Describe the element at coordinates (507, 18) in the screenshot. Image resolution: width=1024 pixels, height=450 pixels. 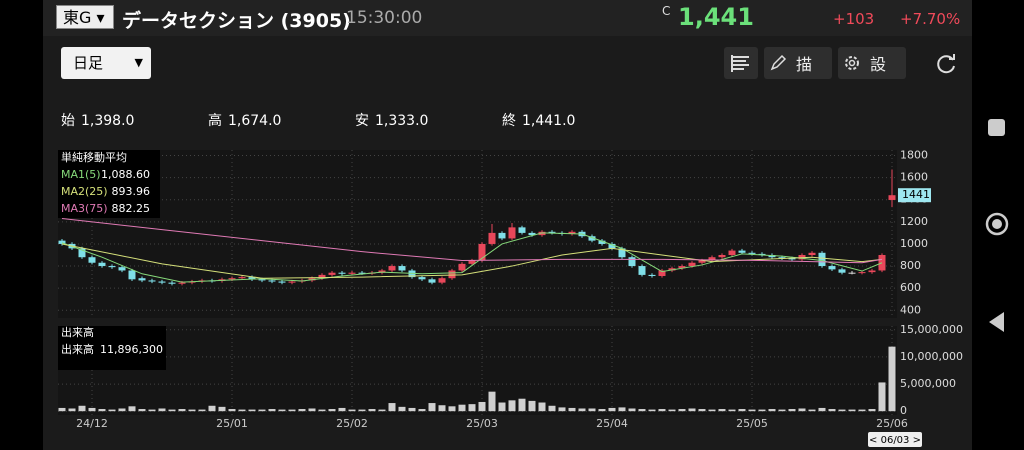
I see `header-bar` at that location.